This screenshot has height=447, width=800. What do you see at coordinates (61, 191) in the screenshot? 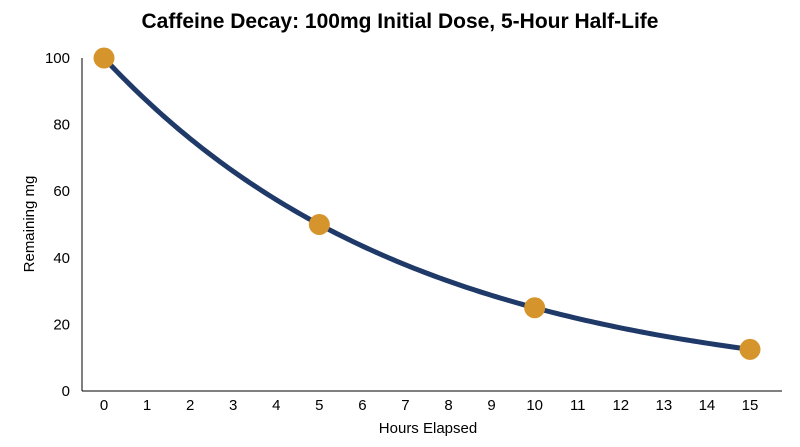
I see `y-tick-label: 60` at bounding box center [61, 191].